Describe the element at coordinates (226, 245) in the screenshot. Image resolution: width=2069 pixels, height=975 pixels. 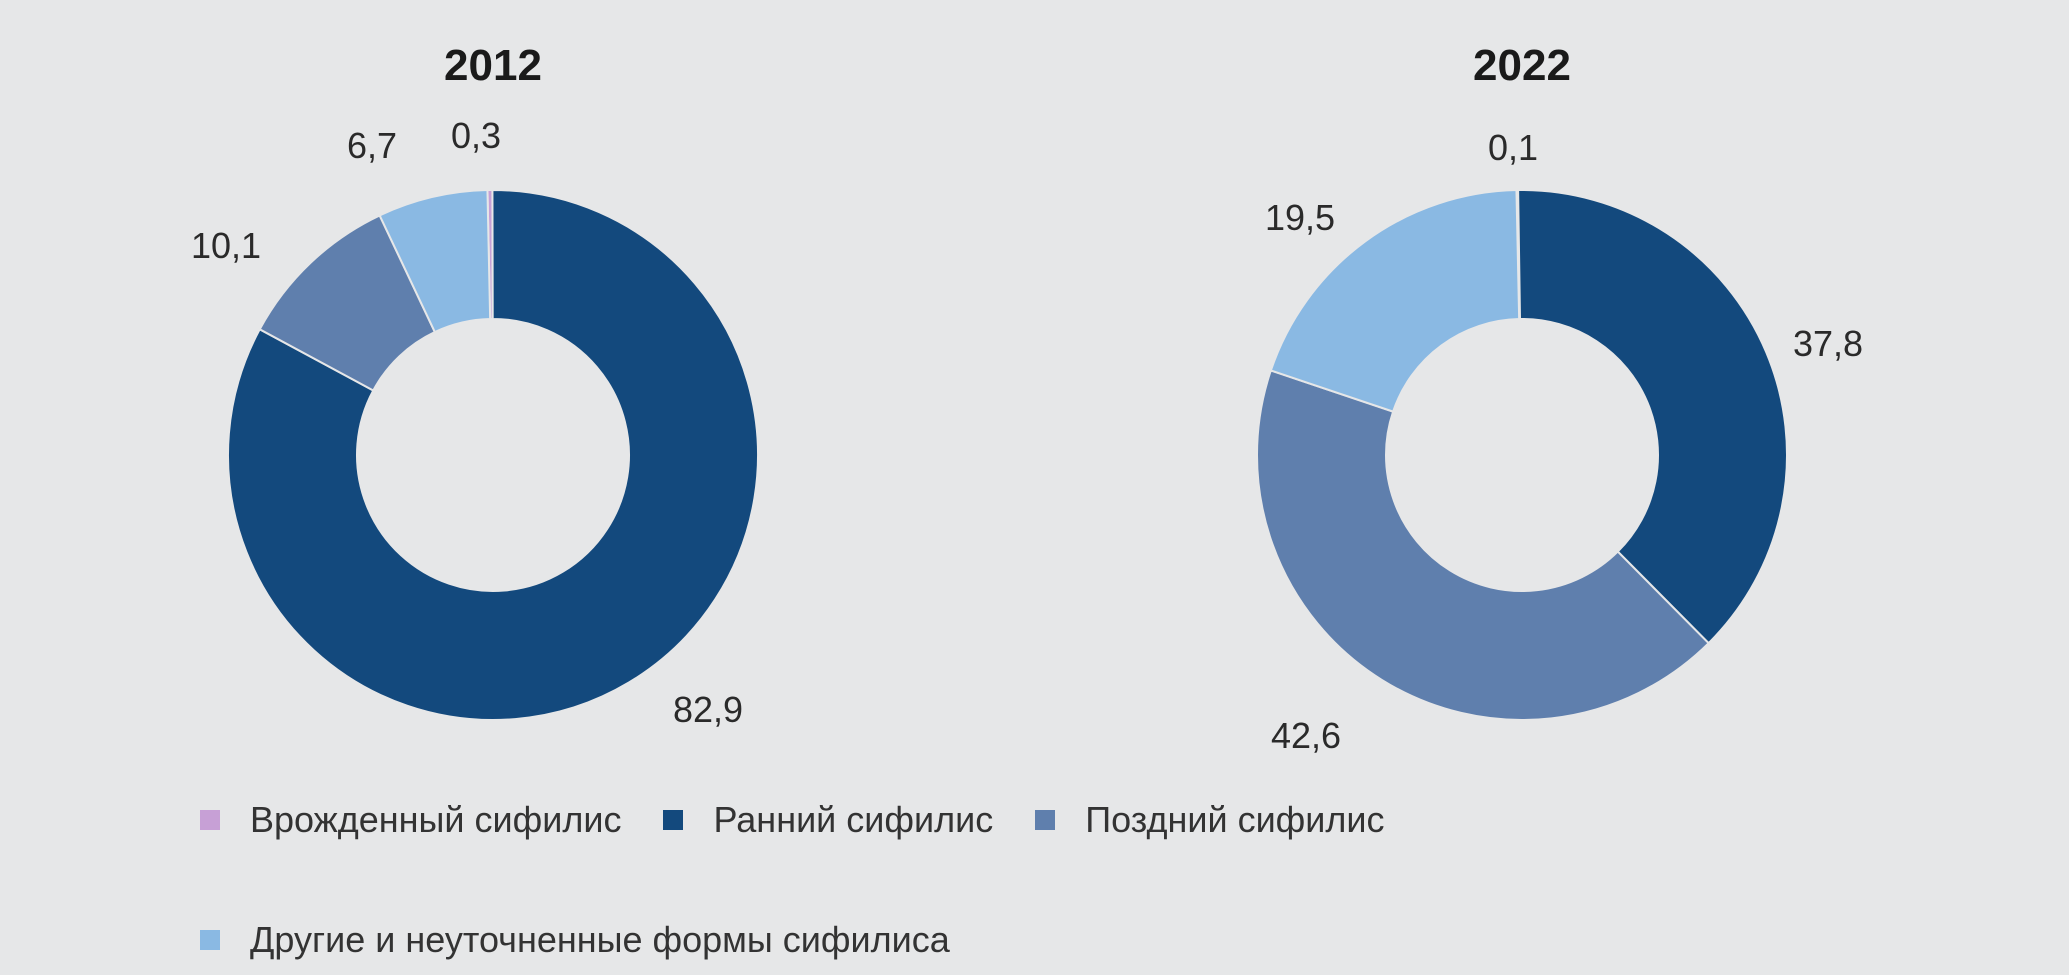
I see `data-label-late: 10,1` at that location.